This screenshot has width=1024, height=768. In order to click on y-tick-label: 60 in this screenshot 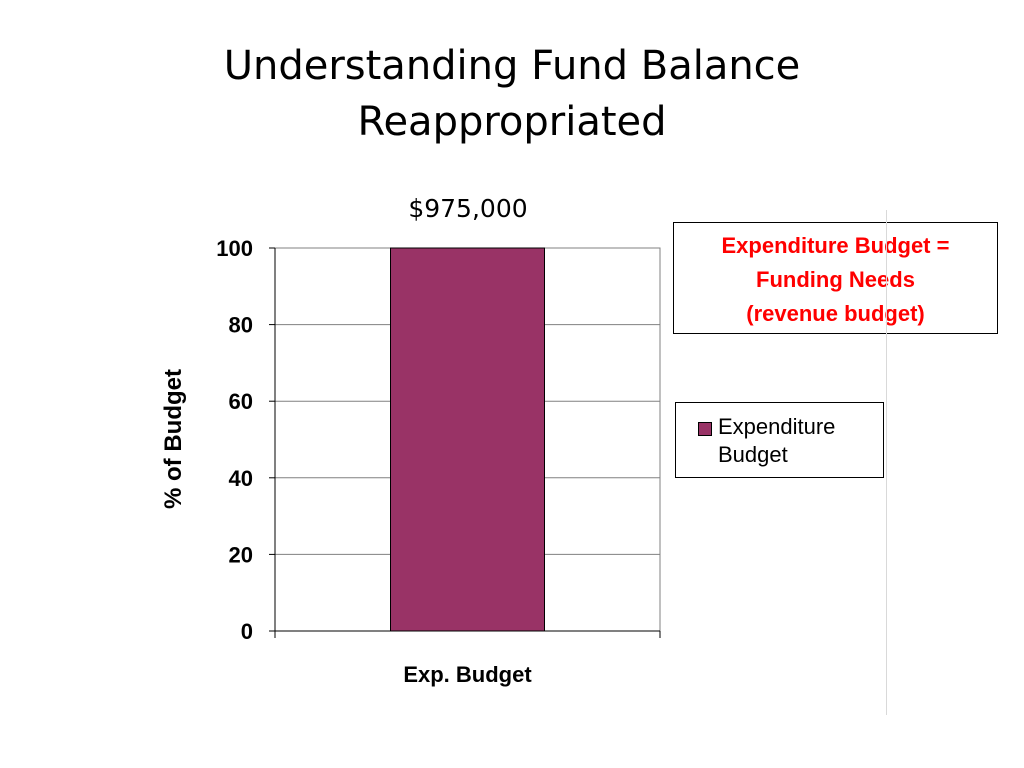, I will do `click(241, 401)`.